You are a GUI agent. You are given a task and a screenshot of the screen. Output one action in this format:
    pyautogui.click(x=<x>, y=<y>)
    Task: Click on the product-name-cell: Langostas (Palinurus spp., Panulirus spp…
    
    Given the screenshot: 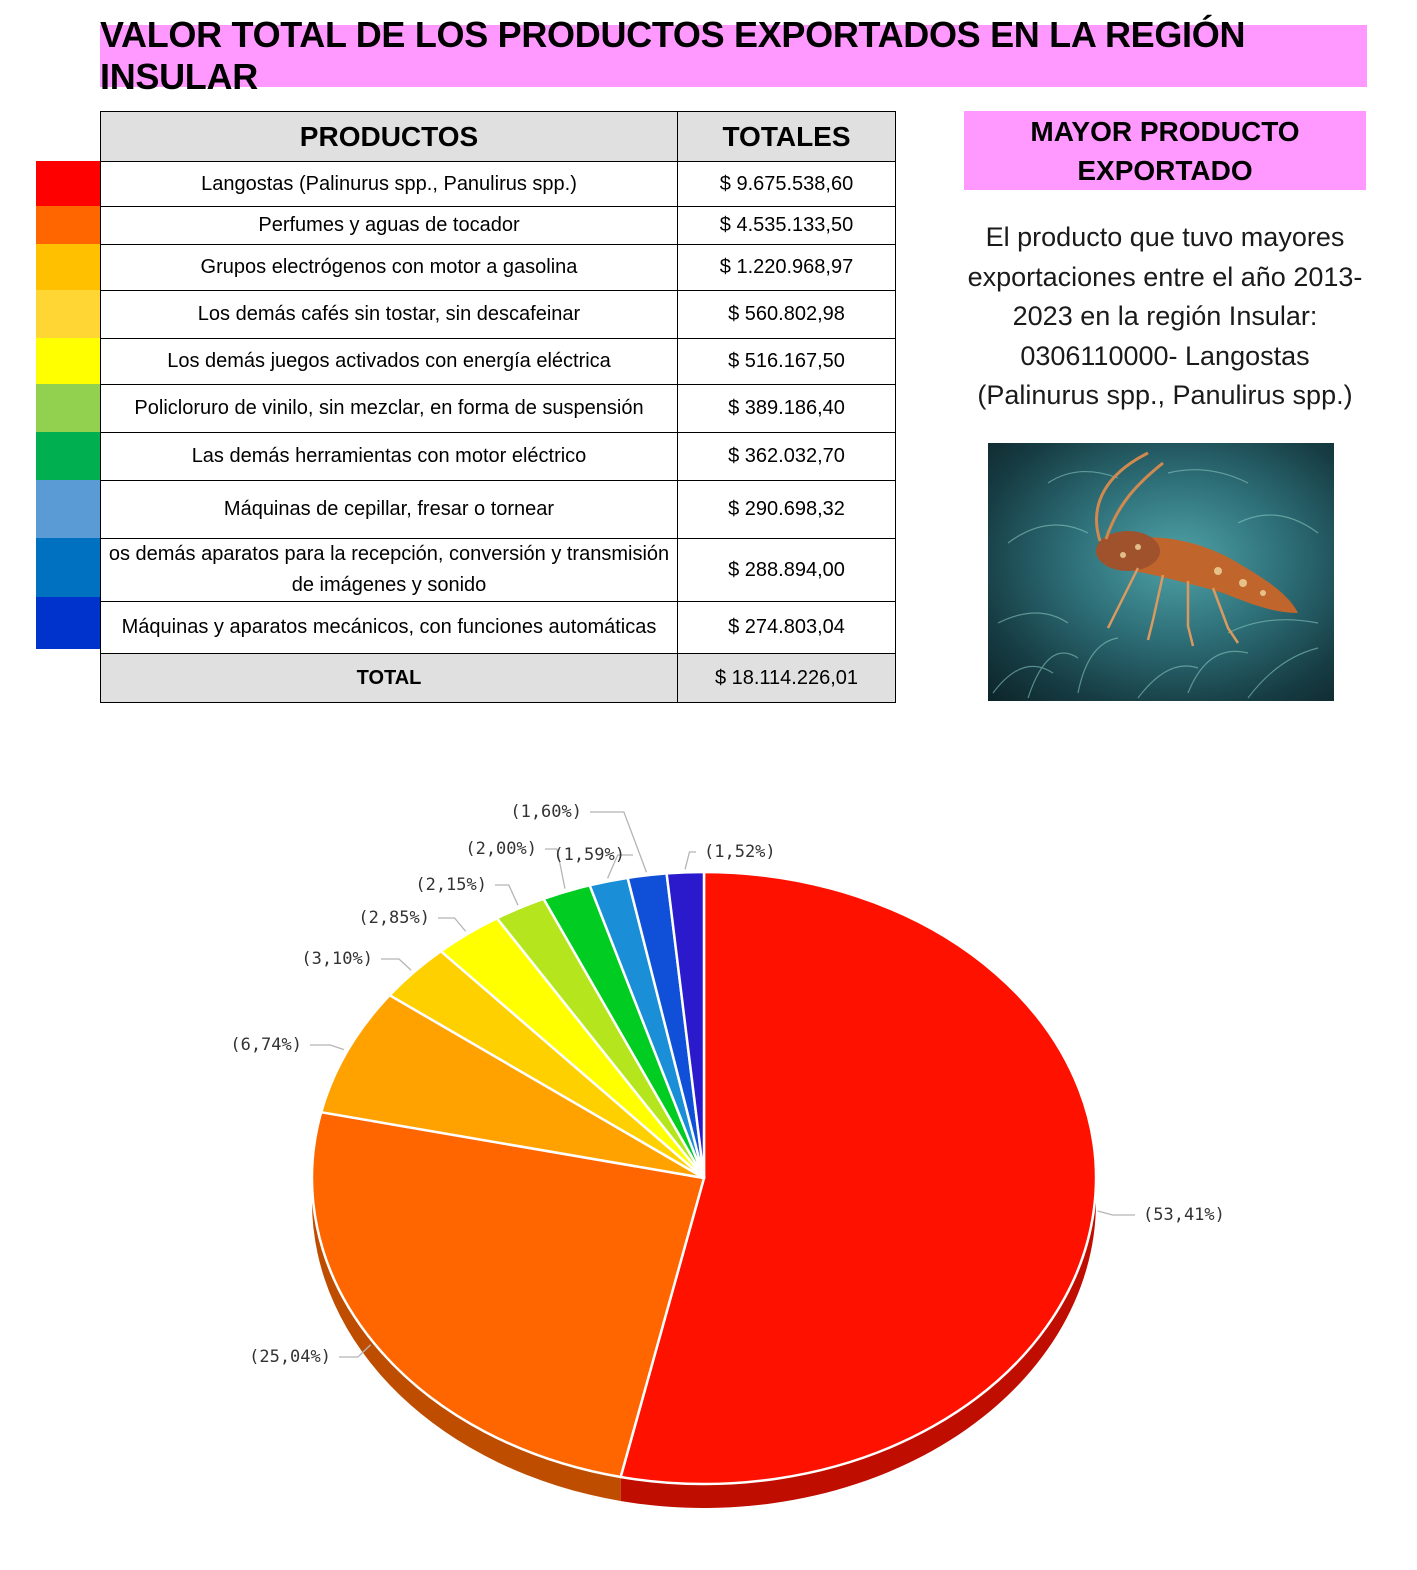 What is the action you would take?
    pyautogui.click(x=389, y=184)
    